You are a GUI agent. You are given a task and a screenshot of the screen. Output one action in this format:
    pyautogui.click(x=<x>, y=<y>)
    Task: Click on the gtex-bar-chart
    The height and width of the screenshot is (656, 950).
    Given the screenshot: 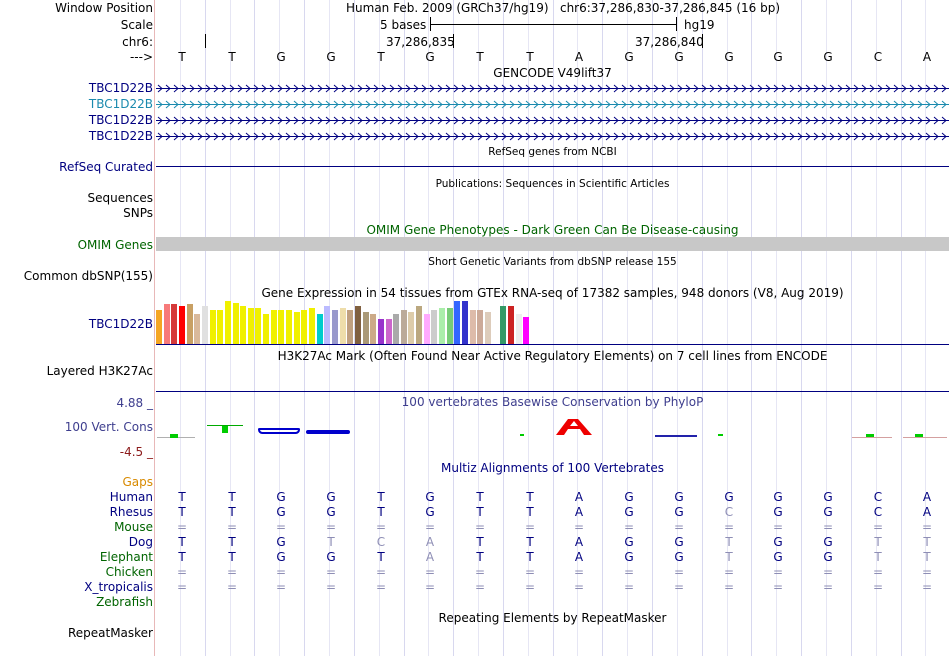 What is the action you would take?
    pyautogui.click(x=346, y=322)
    